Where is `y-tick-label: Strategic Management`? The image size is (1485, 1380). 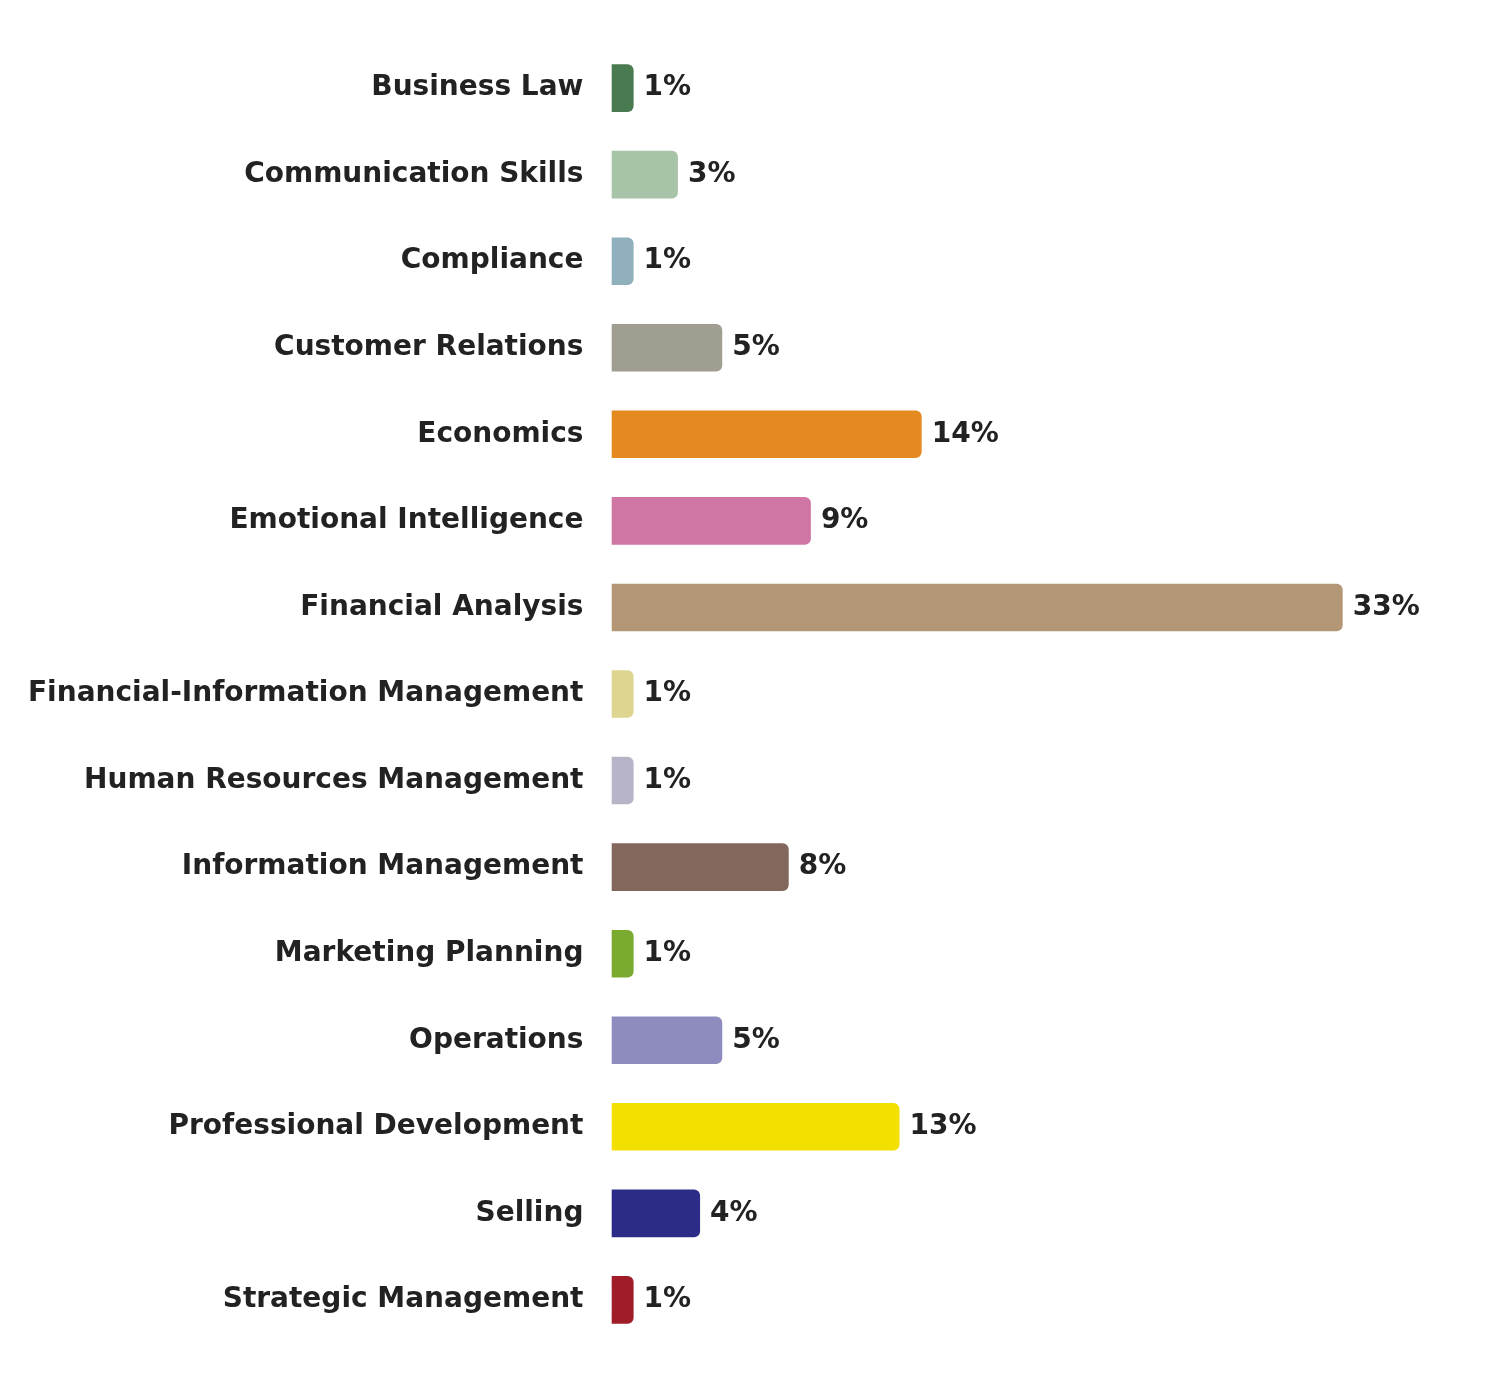 y-tick-label: Strategic Management is located at coordinates (403, 1298).